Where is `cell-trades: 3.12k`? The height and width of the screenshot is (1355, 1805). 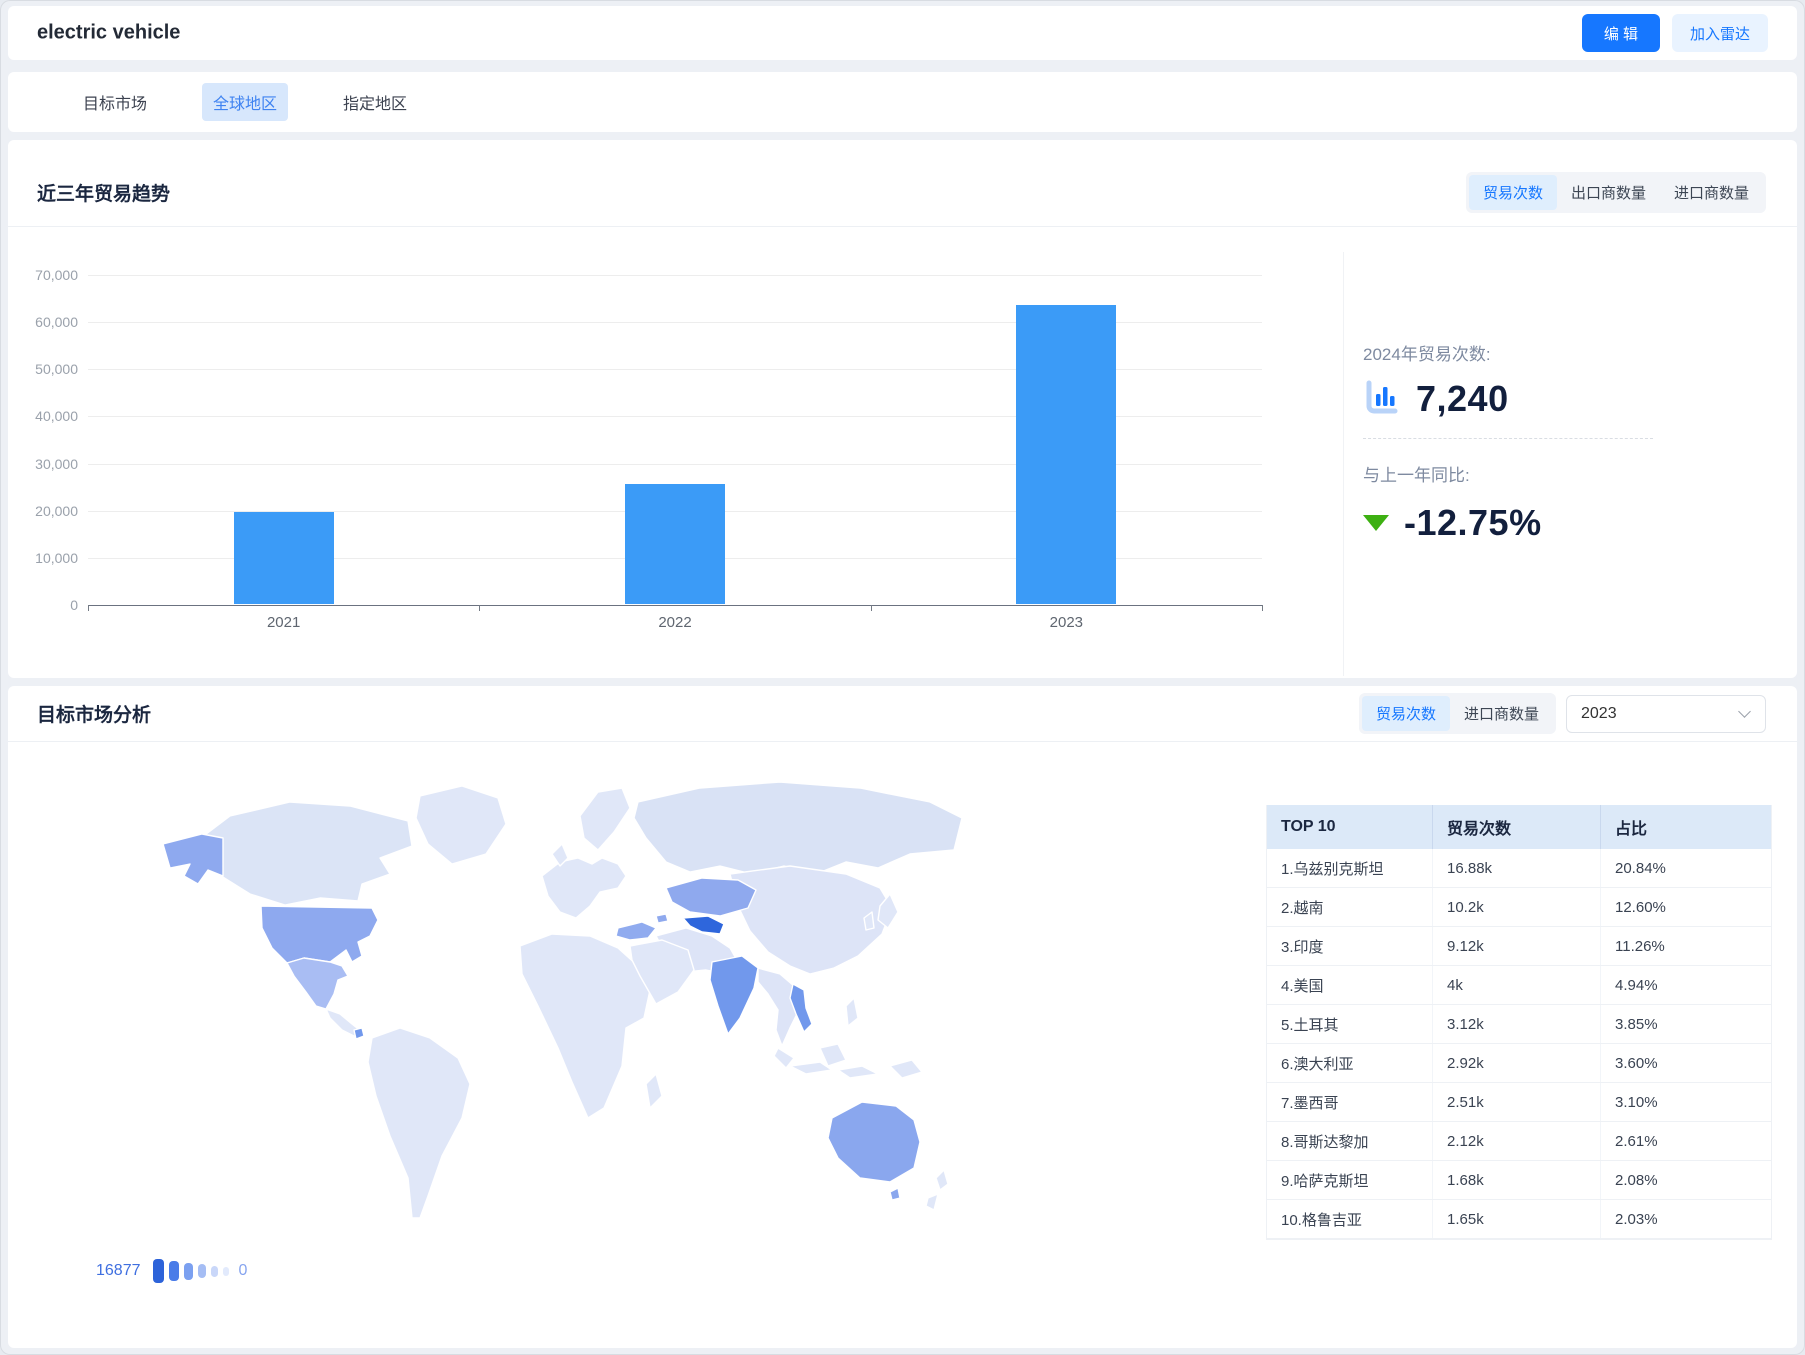 cell-trades: 3.12k is located at coordinates (1517, 1024).